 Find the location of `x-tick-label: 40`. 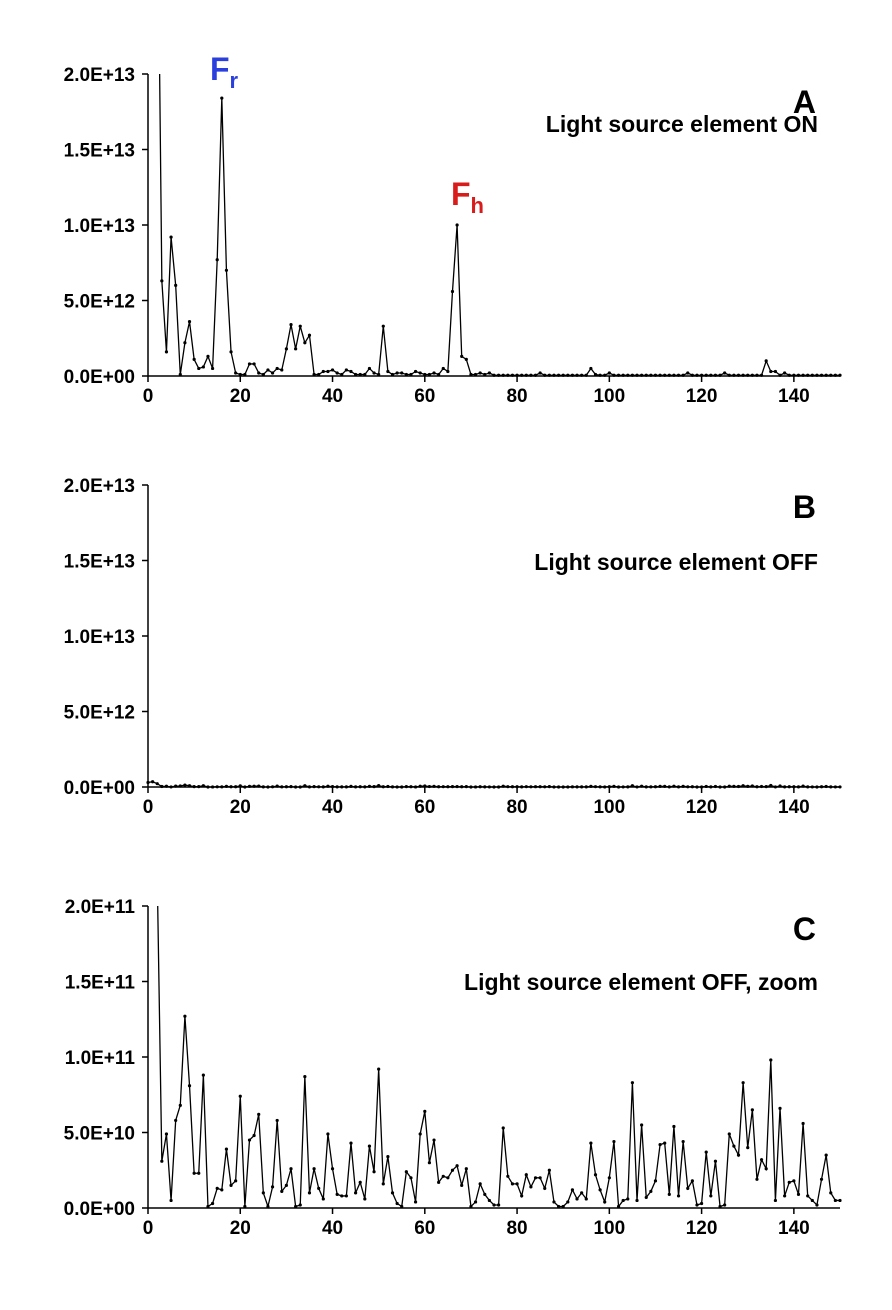

x-tick-label: 40 is located at coordinates (332, 807).